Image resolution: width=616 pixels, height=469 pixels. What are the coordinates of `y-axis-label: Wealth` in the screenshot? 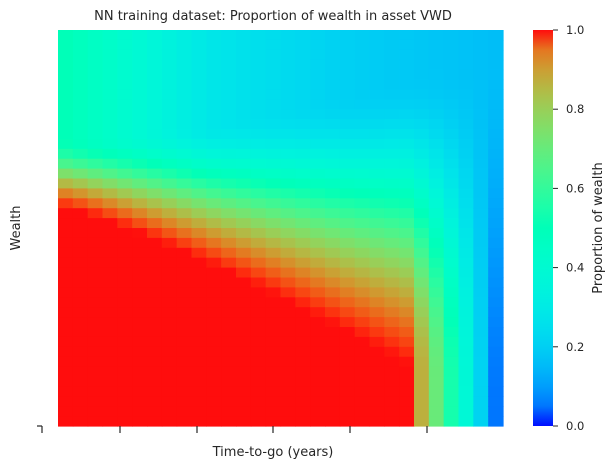 It's located at (16, 227).